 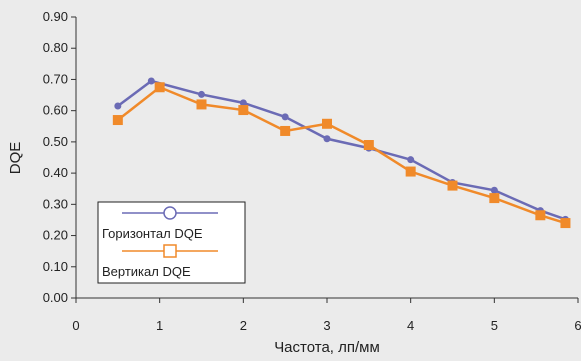 What do you see at coordinates (55, 110) in the screenshot?
I see `y-tick-label: 0.60` at bounding box center [55, 110].